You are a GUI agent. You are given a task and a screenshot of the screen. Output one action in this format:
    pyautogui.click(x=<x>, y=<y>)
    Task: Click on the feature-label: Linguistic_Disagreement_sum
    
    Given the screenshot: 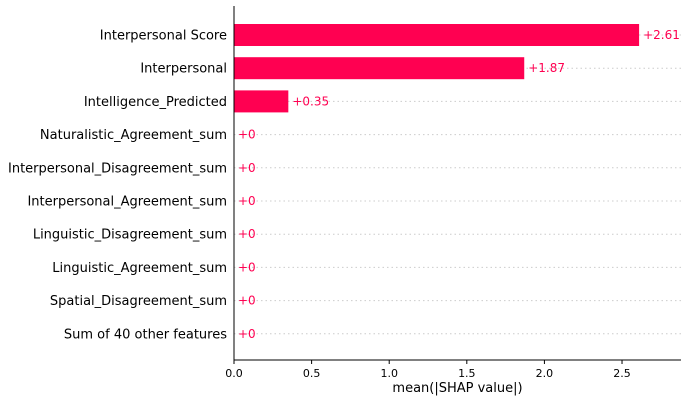 What is the action you would take?
    pyautogui.click(x=130, y=235)
    